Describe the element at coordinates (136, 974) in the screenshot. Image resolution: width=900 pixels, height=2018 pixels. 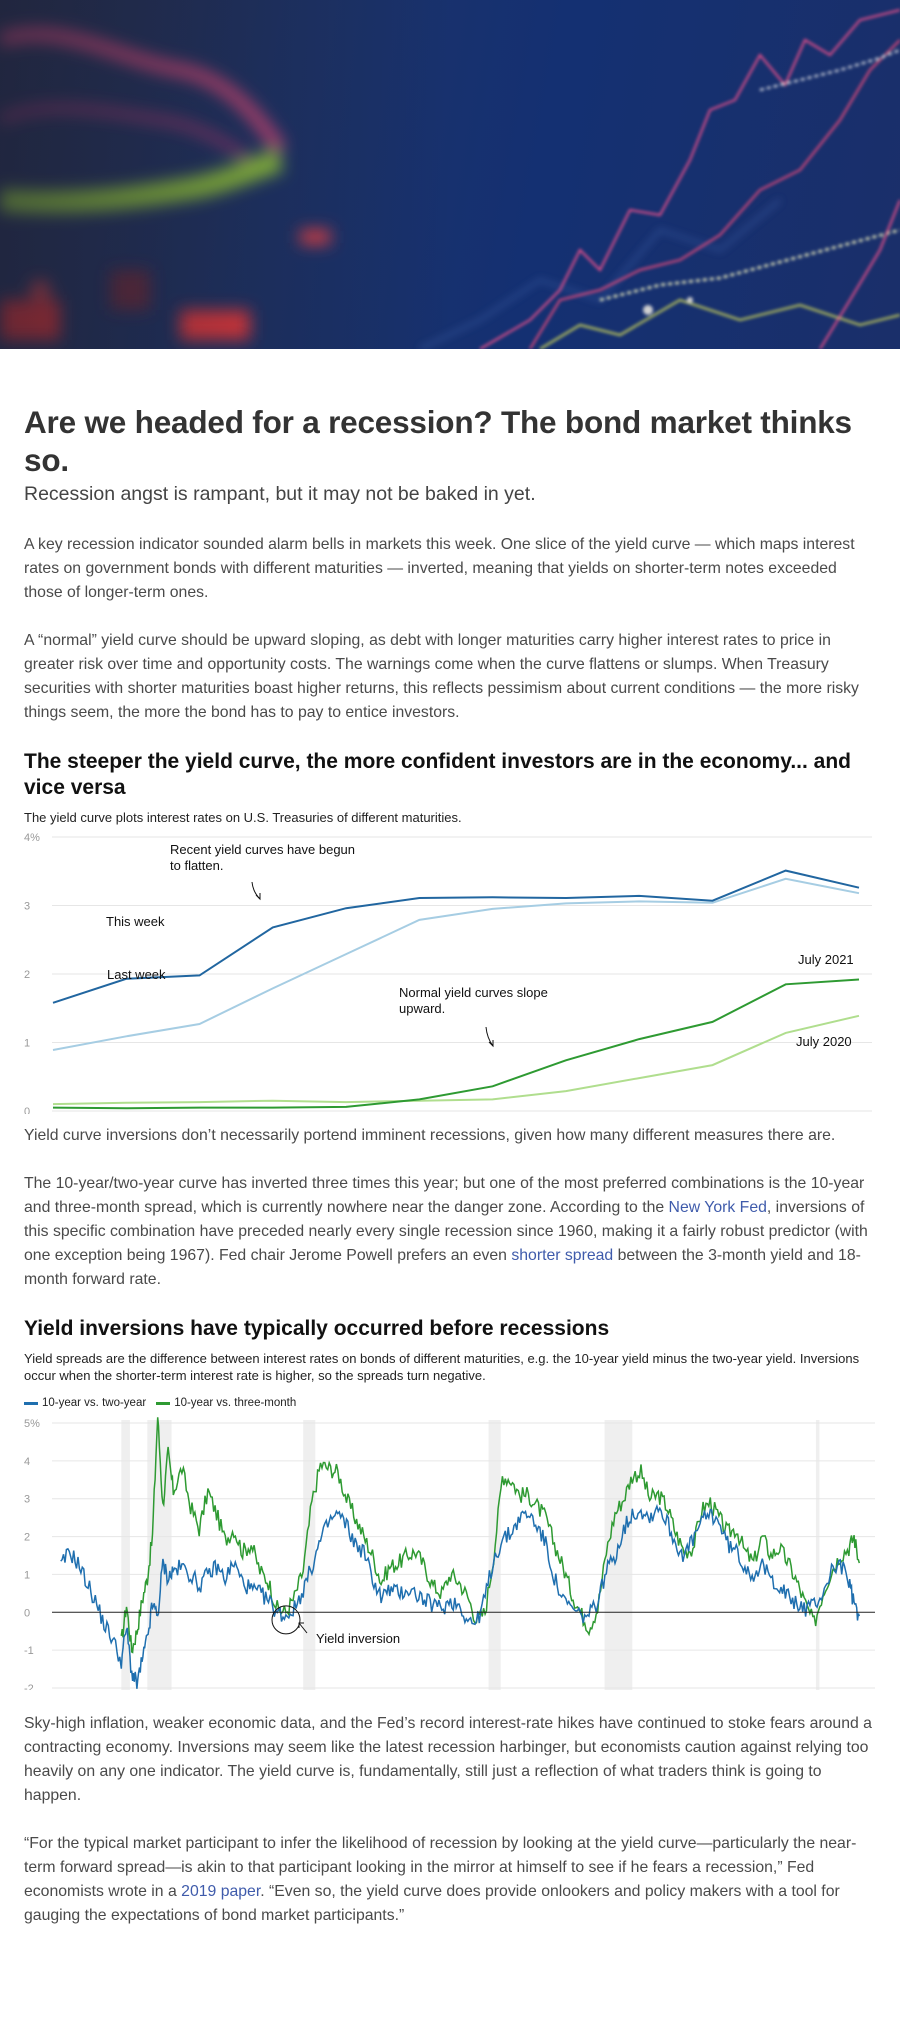
I see `series-label-last-week: Last week` at that location.